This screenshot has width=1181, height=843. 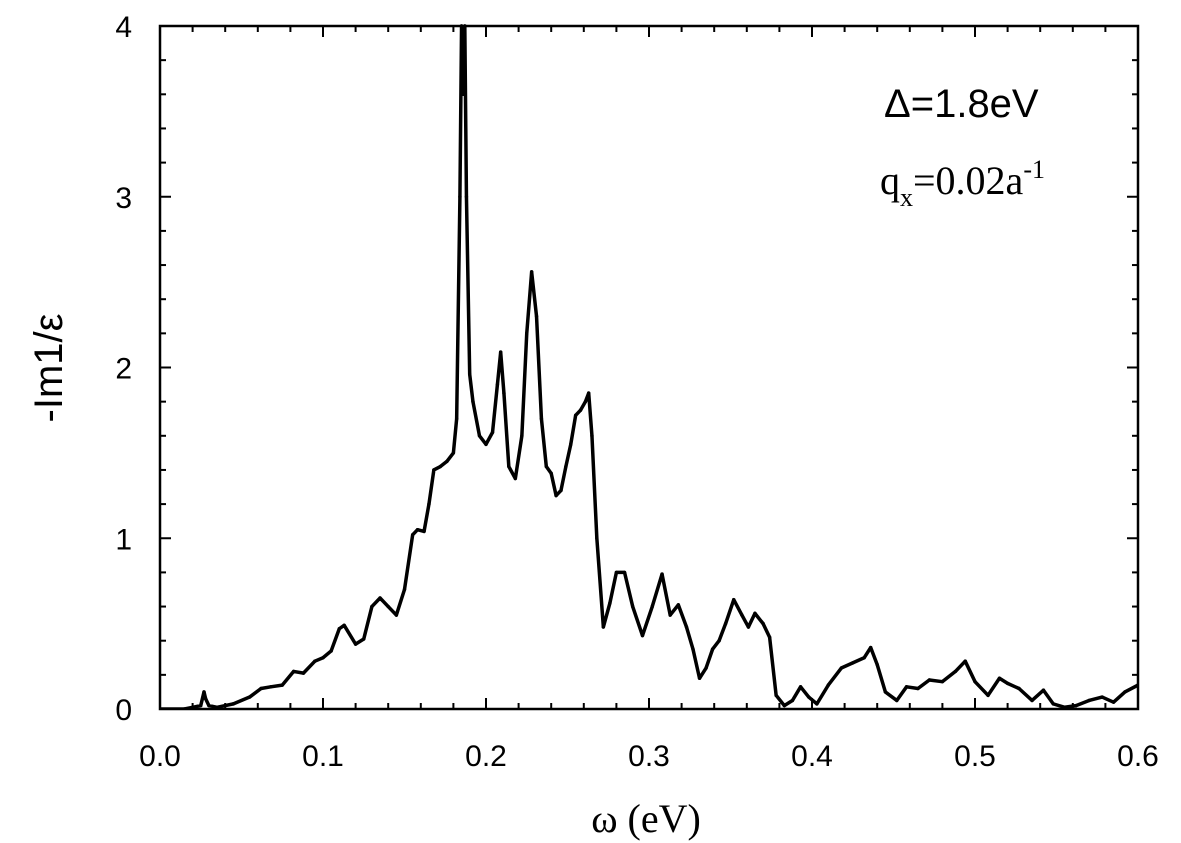 I want to click on x-axis-title: ω (eV), so click(x=646, y=818).